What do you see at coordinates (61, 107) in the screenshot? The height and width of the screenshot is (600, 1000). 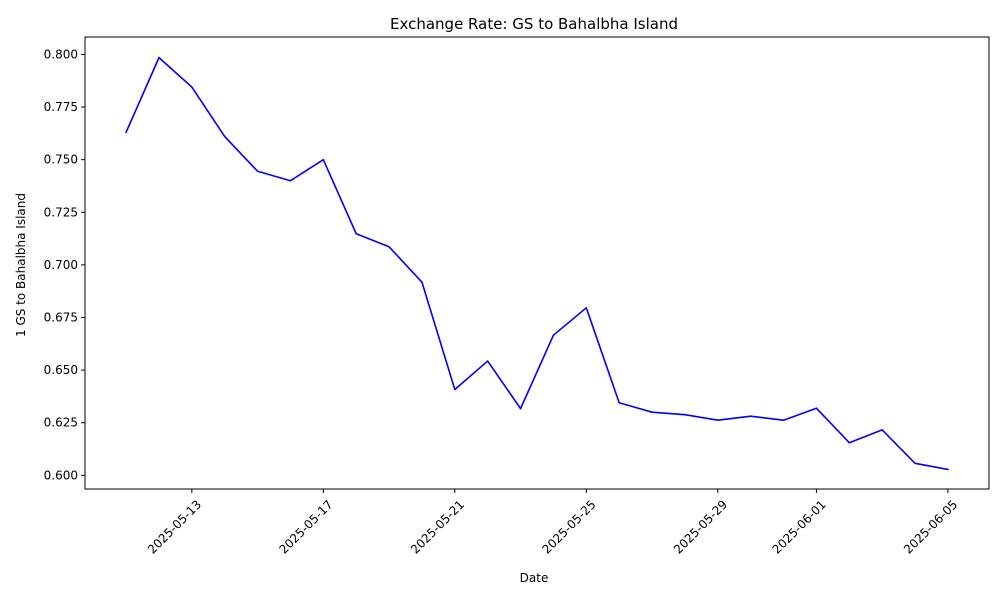 I see `y-tick-label: 0.775` at bounding box center [61, 107].